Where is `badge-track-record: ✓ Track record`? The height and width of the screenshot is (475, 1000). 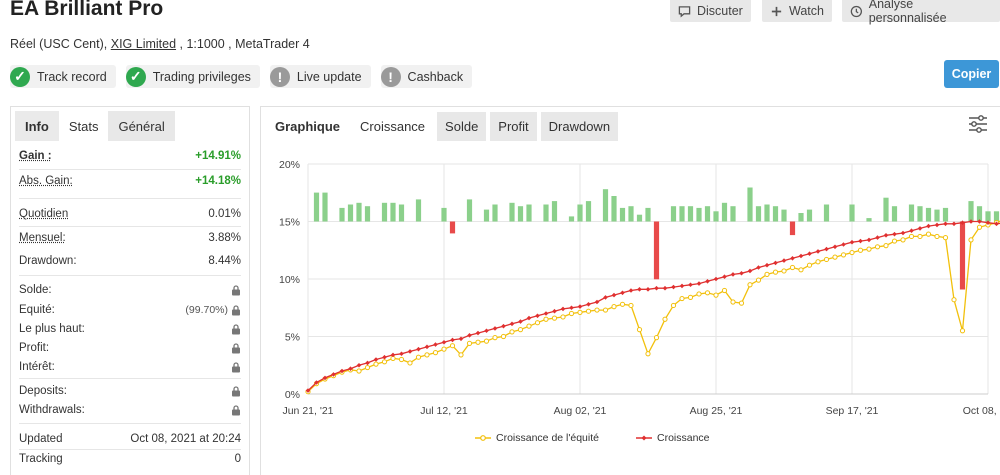 badge-track-record: ✓ Track record is located at coordinates (63, 76).